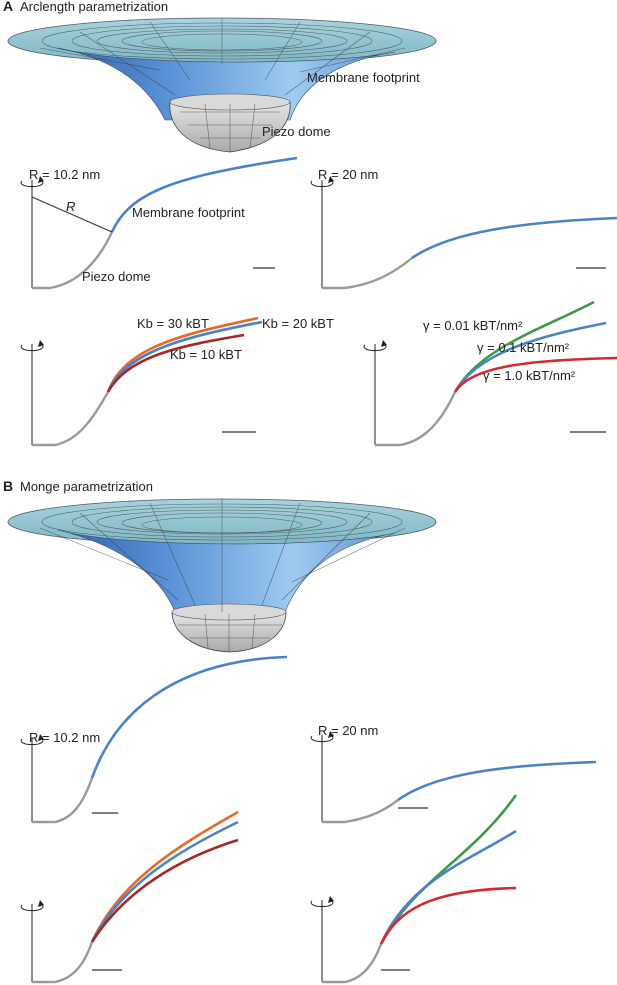 This screenshot has height=985, width=617. What do you see at coordinates (206, 354) in the screenshot?
I see `label-kb-10: Kb = 10 kBT` at bounding box center [206, 354].